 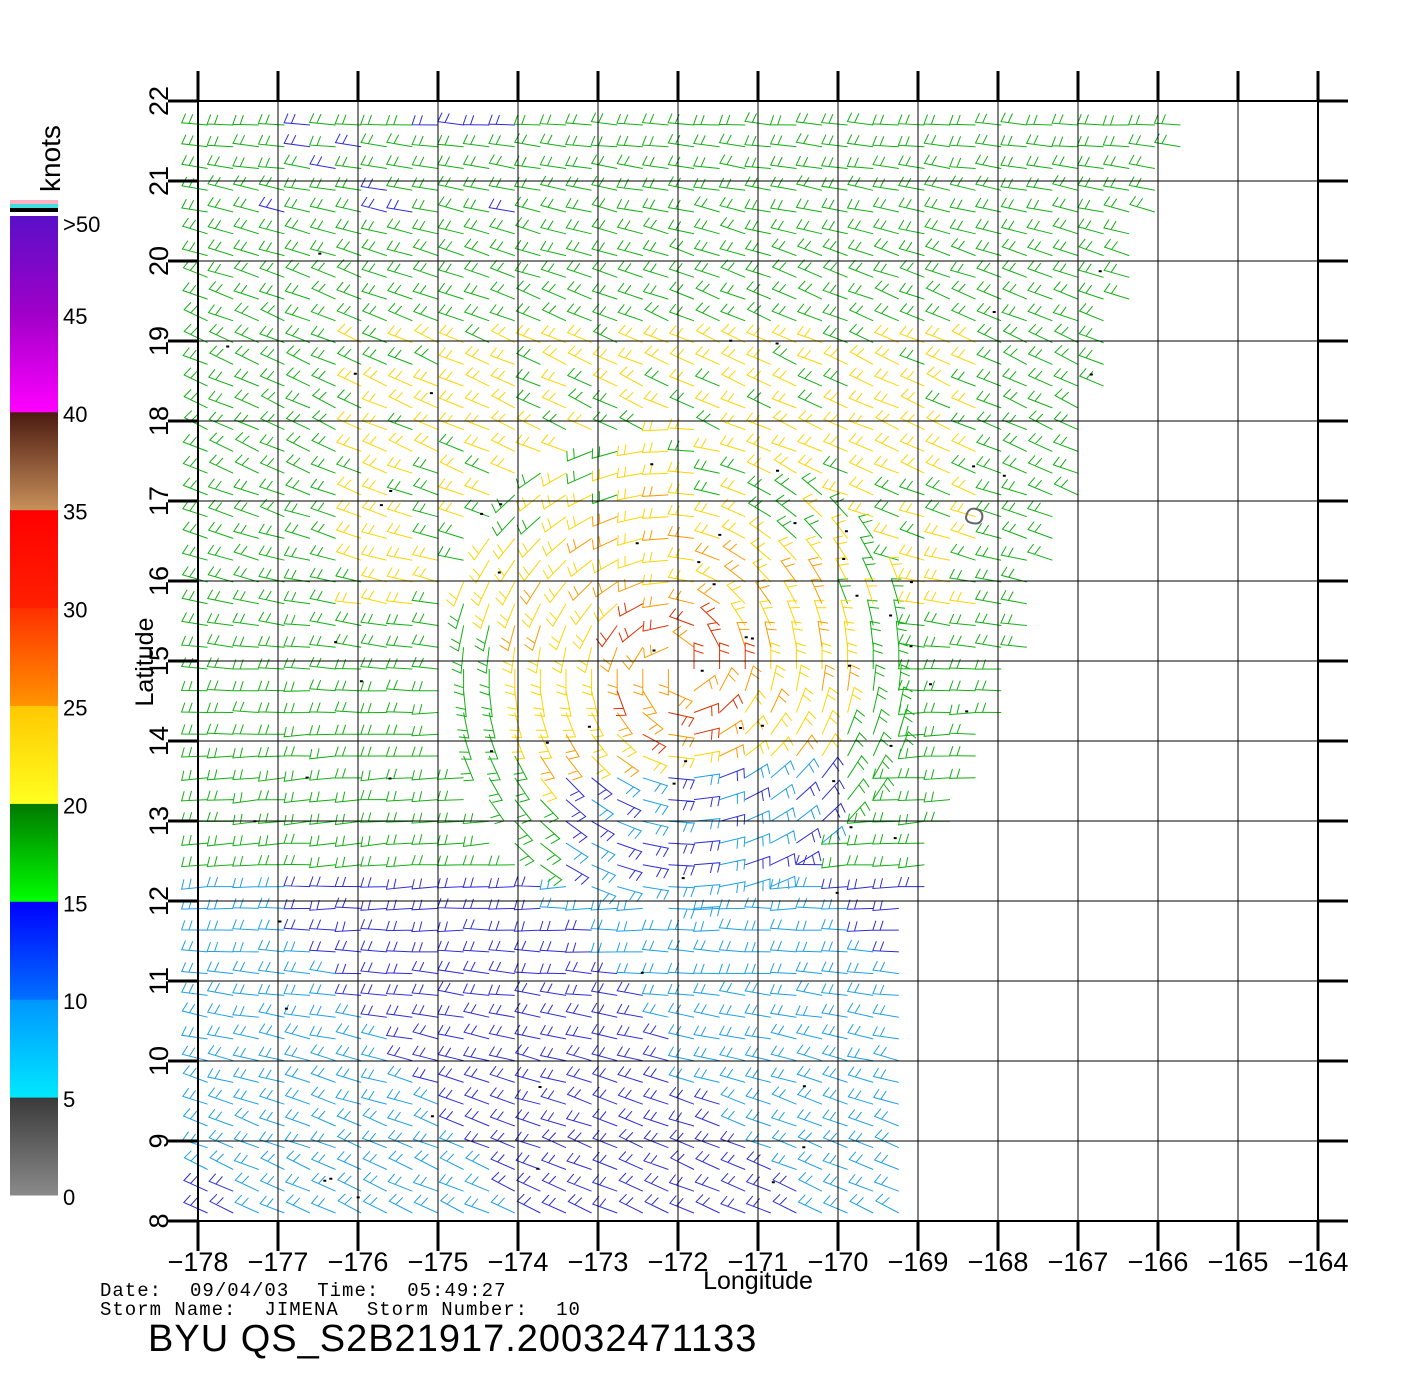 What do you see at coordinates (159, 501) in the screenshot?
I see `y-tick-label: 17` at bounding box center [159, 501].